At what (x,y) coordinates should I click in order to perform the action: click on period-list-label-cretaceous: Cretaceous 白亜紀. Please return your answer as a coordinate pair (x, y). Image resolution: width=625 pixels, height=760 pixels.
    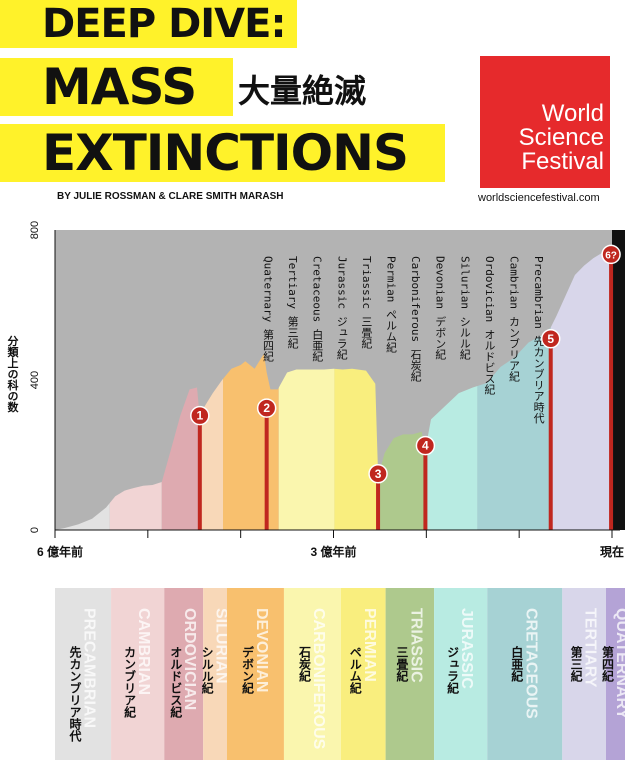
    Looking at the image, I should click on (317, 309).